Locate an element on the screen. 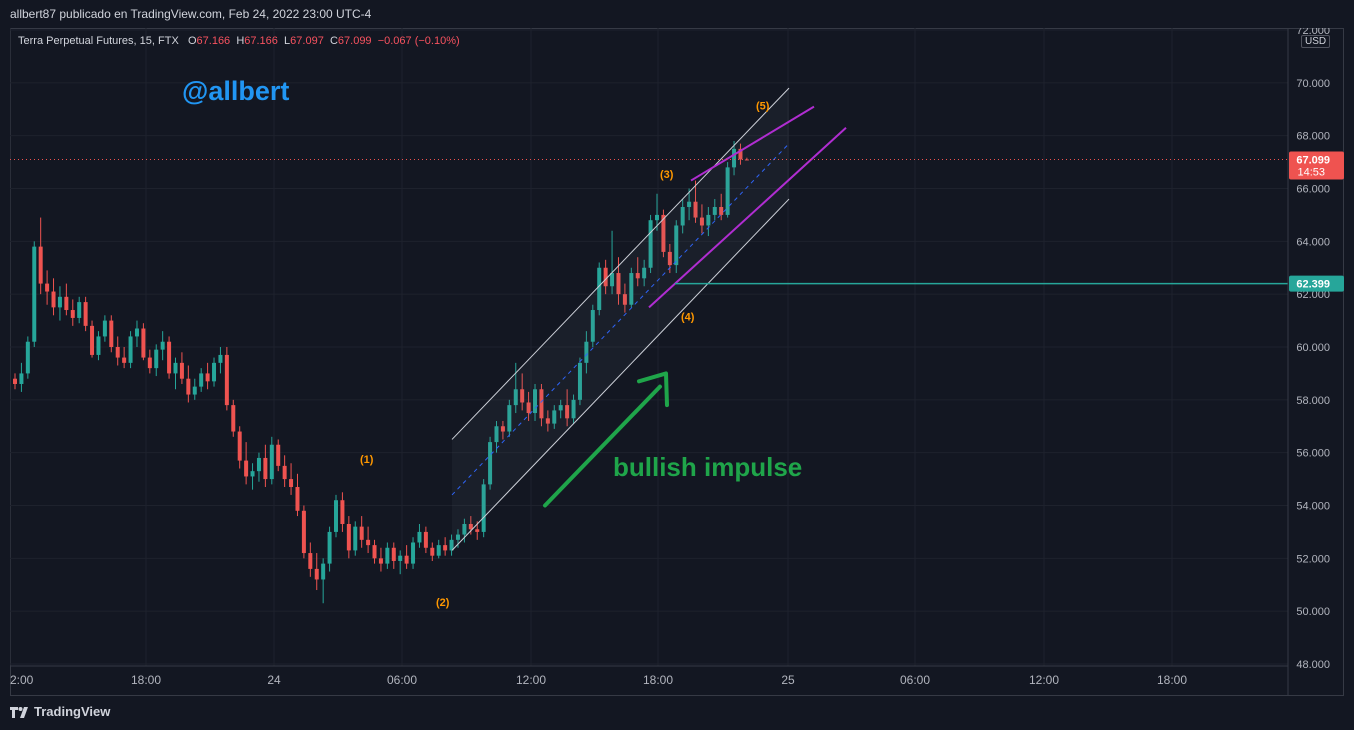  time-tick-label: 24 is located at coordinates (274, 680).